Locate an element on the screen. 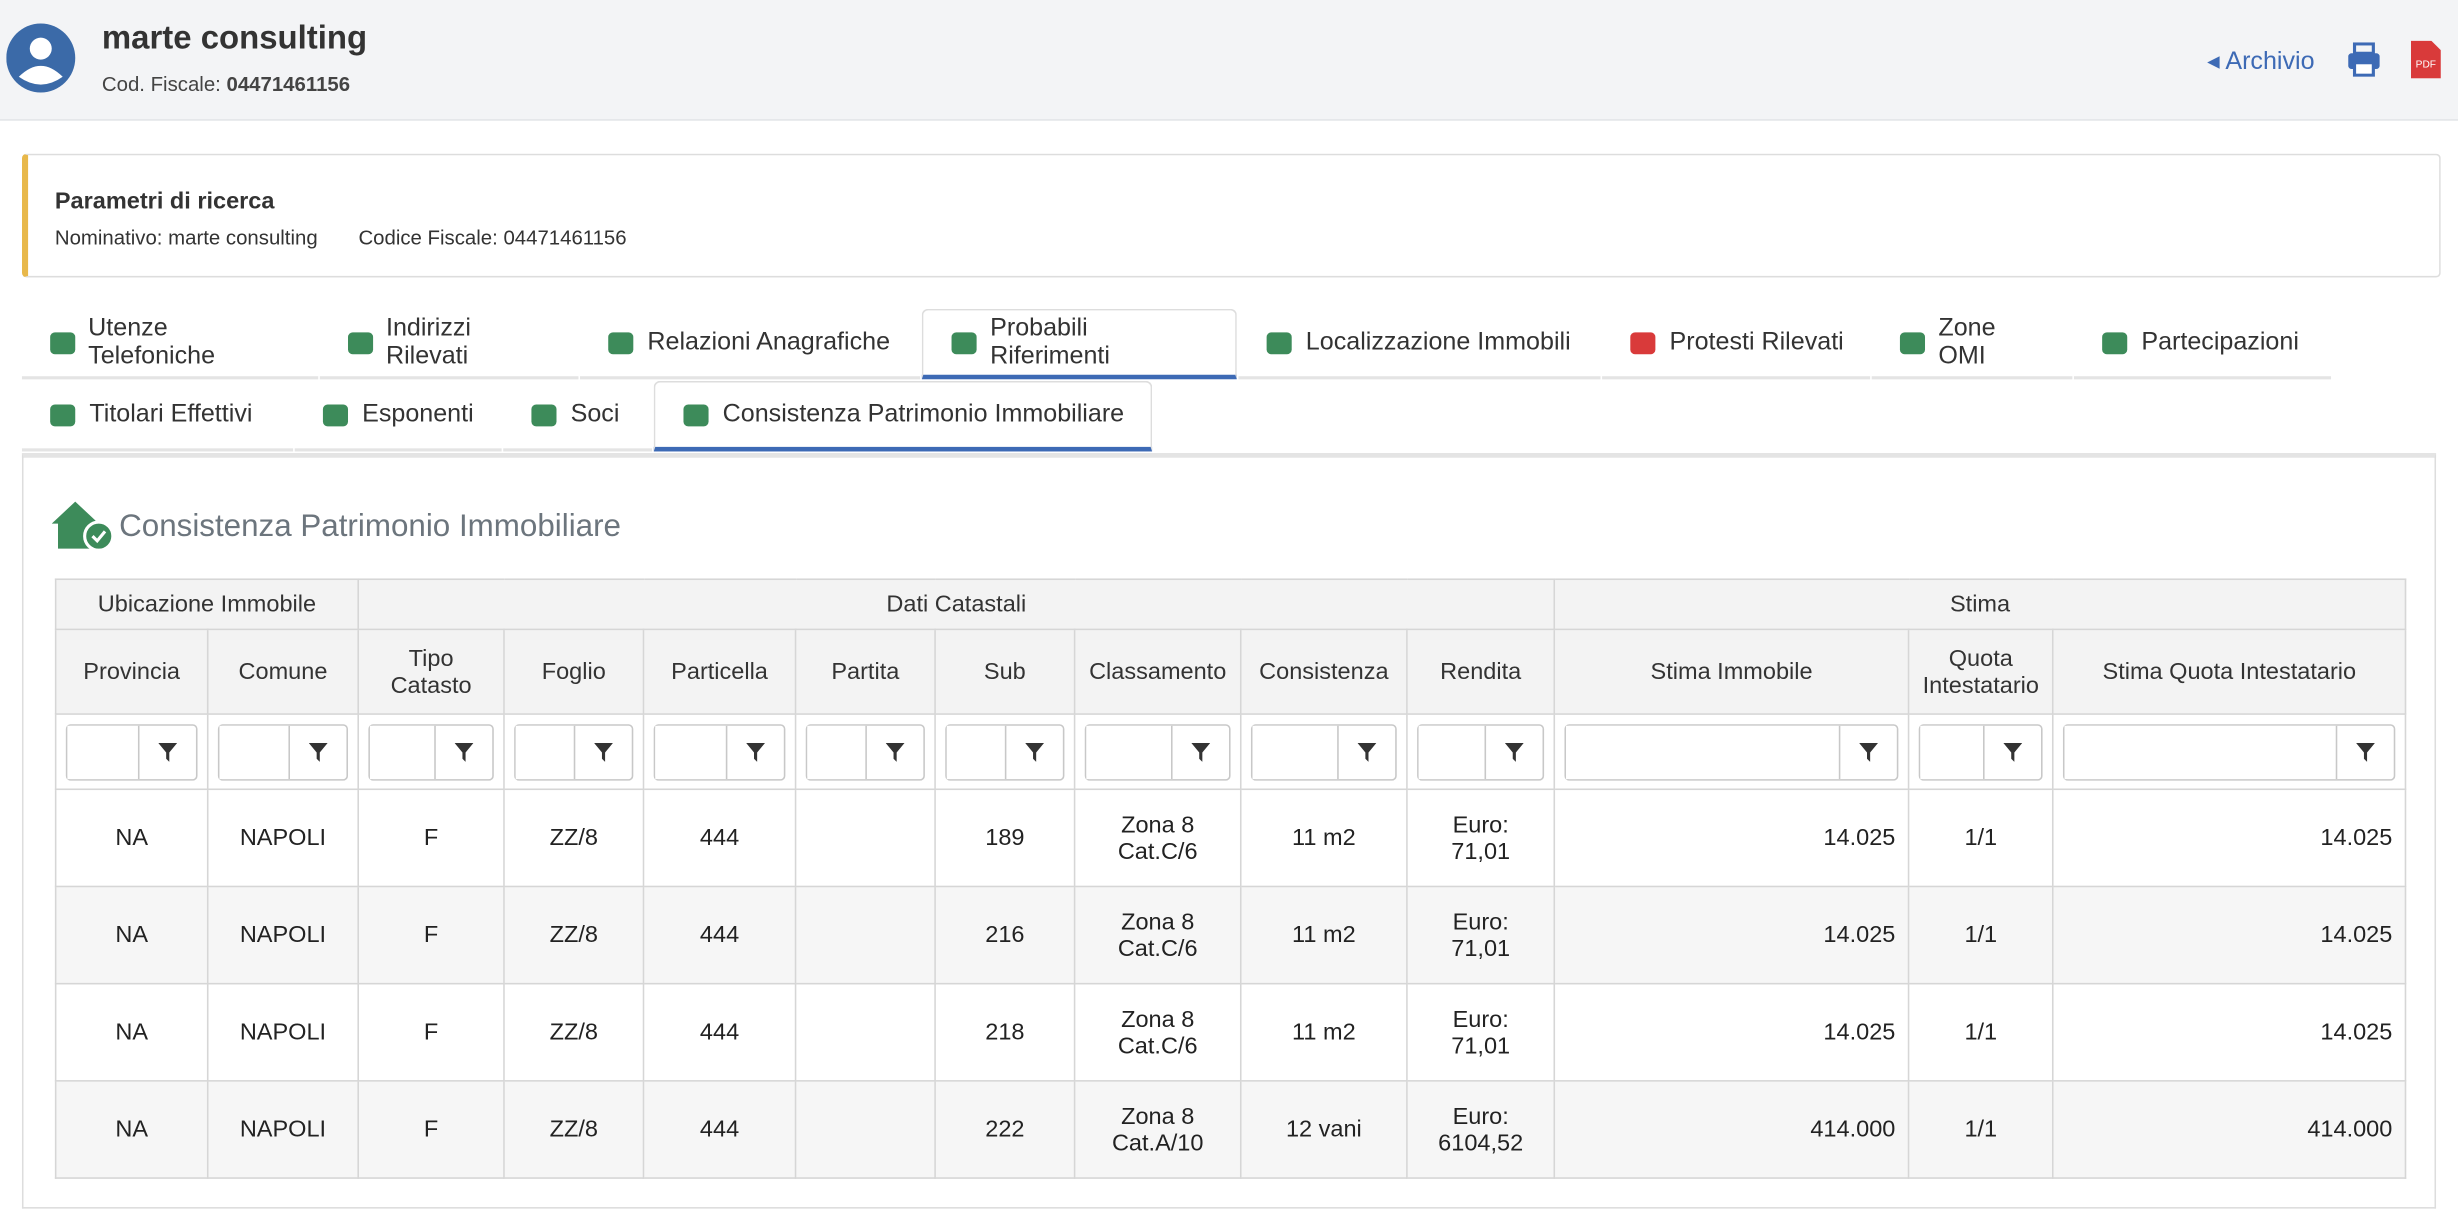 This screenshot has height=1222, width=2458. filter-row is located at coordinates (1231, 751).